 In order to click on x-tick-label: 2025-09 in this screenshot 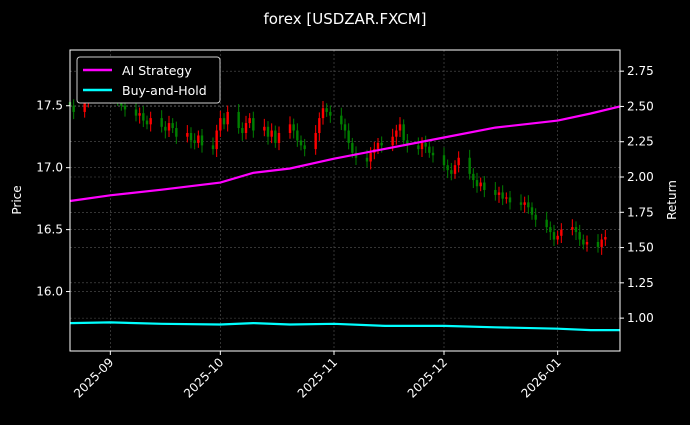, I will do `click(93, 377)`.